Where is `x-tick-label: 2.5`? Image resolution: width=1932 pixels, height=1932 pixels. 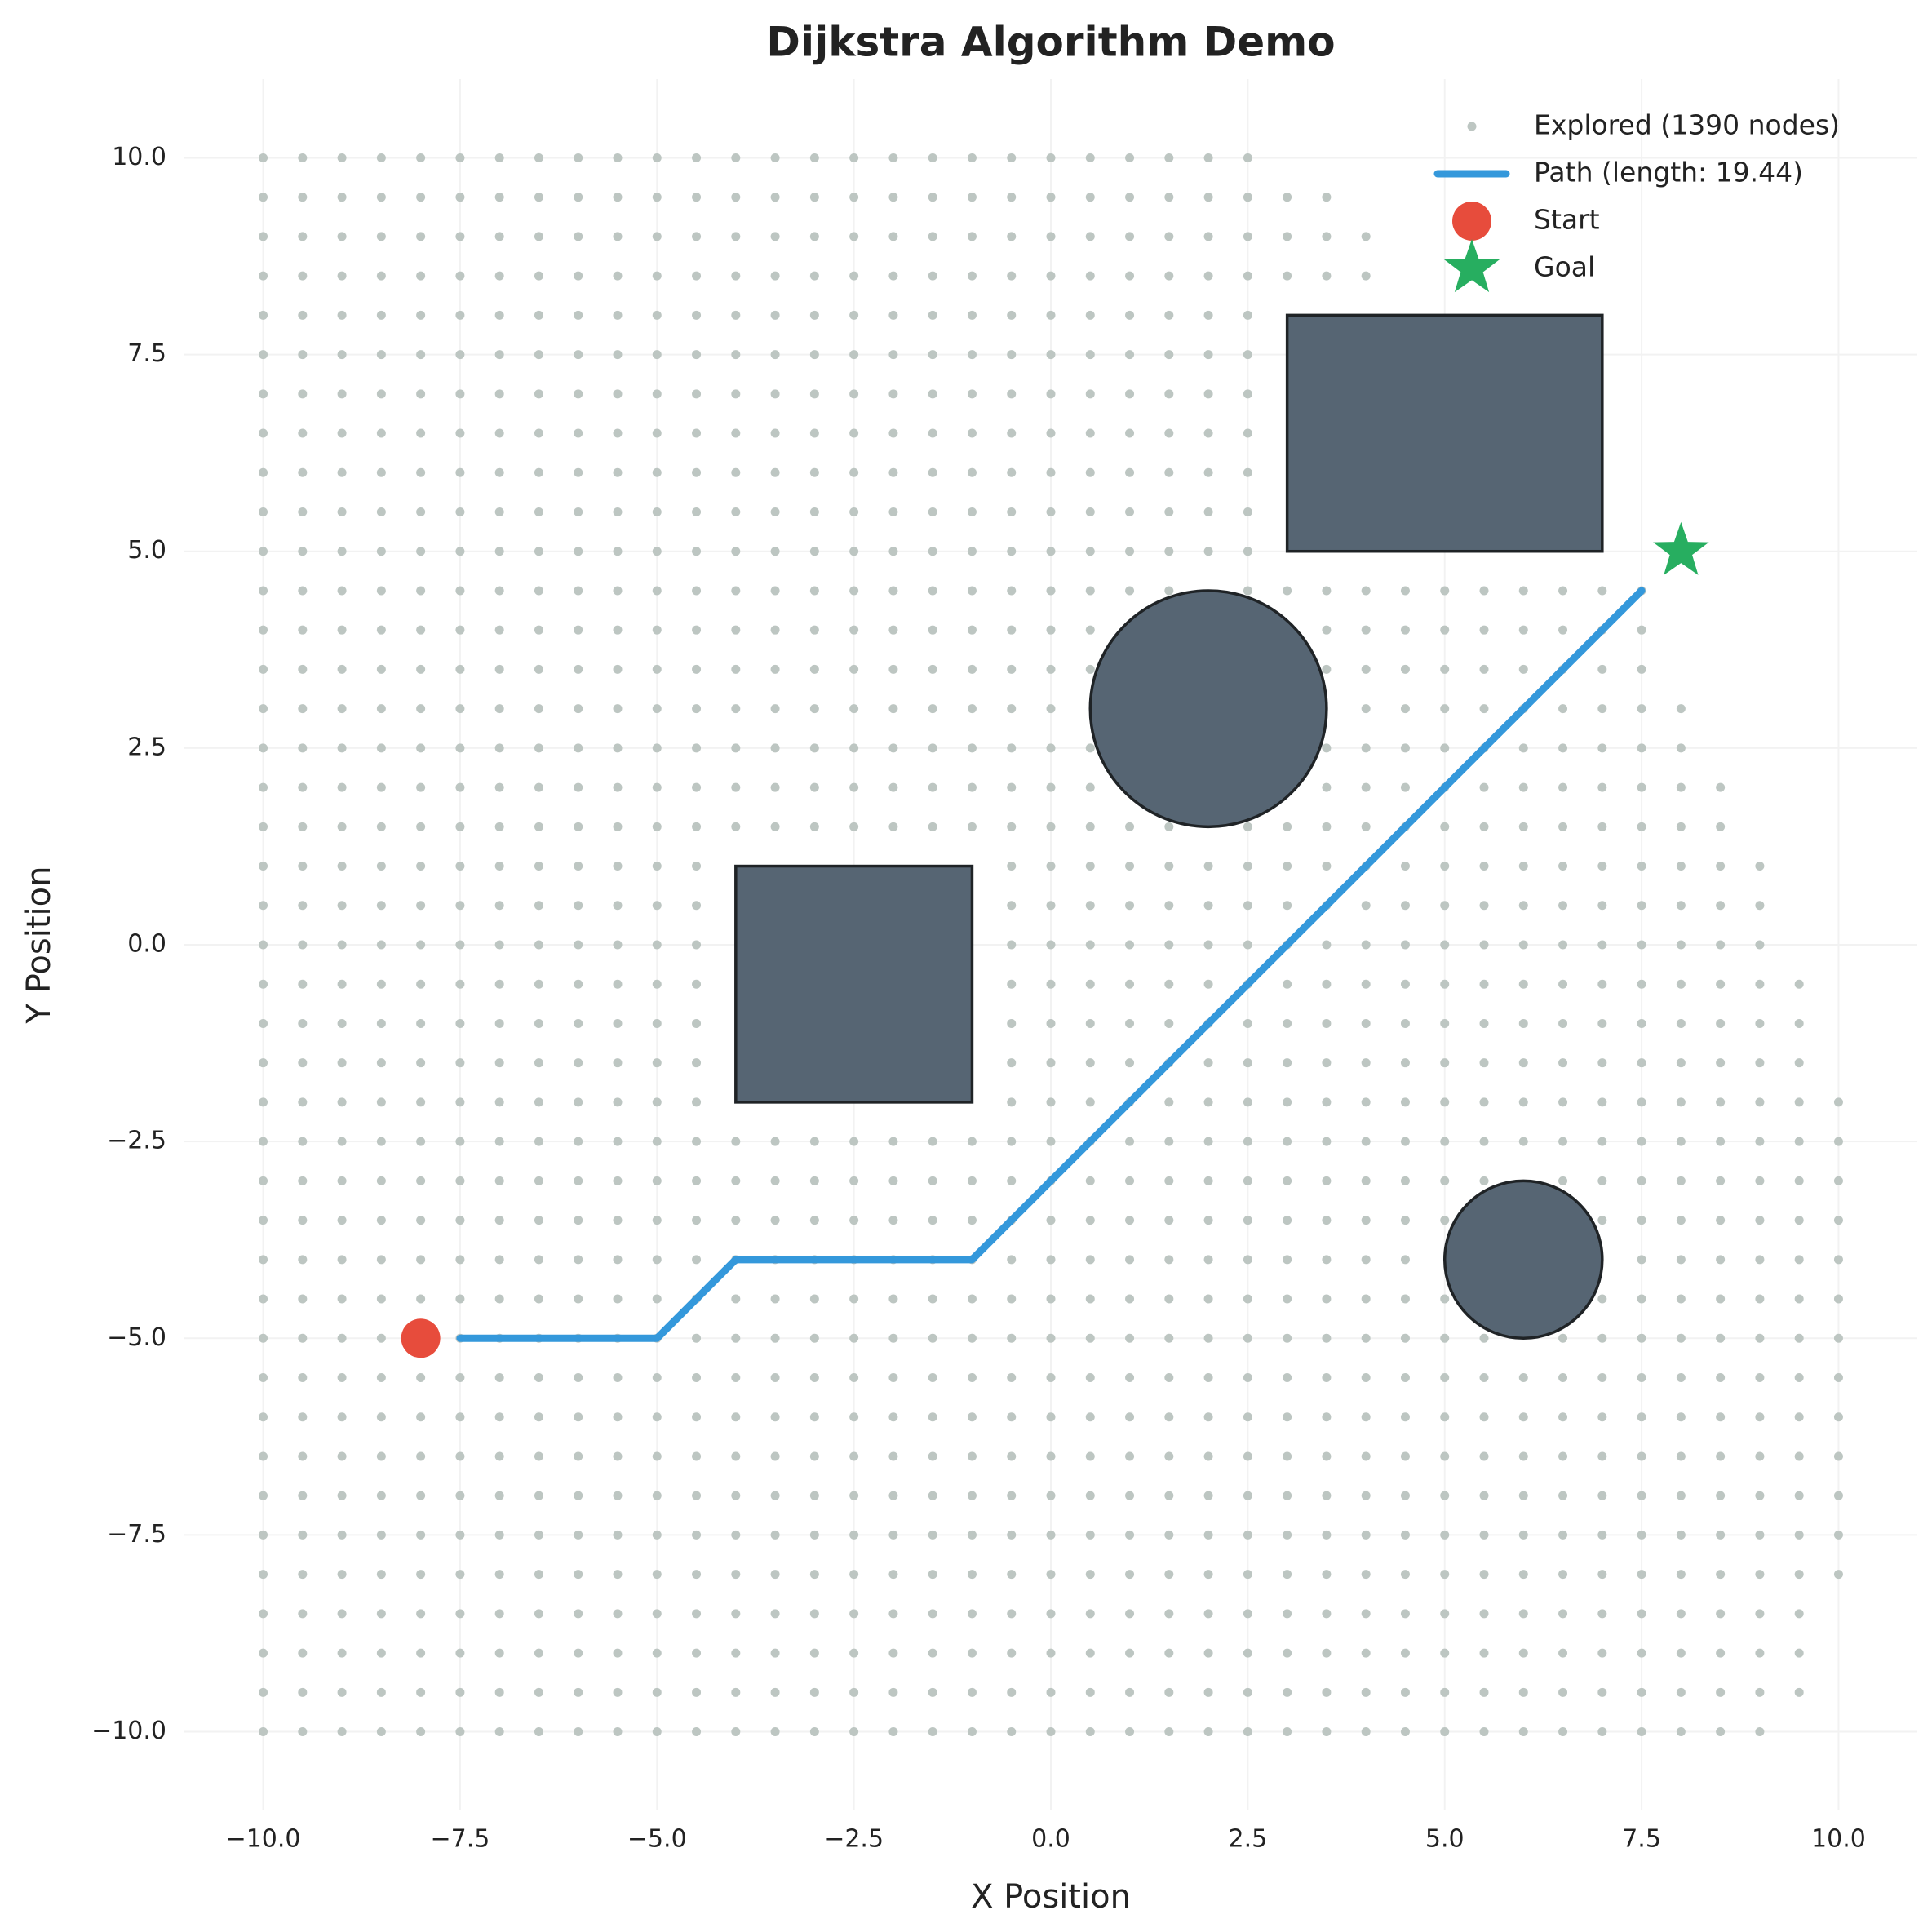 x-tick-label: 2.5 is located at coordinates (1248, 1839).